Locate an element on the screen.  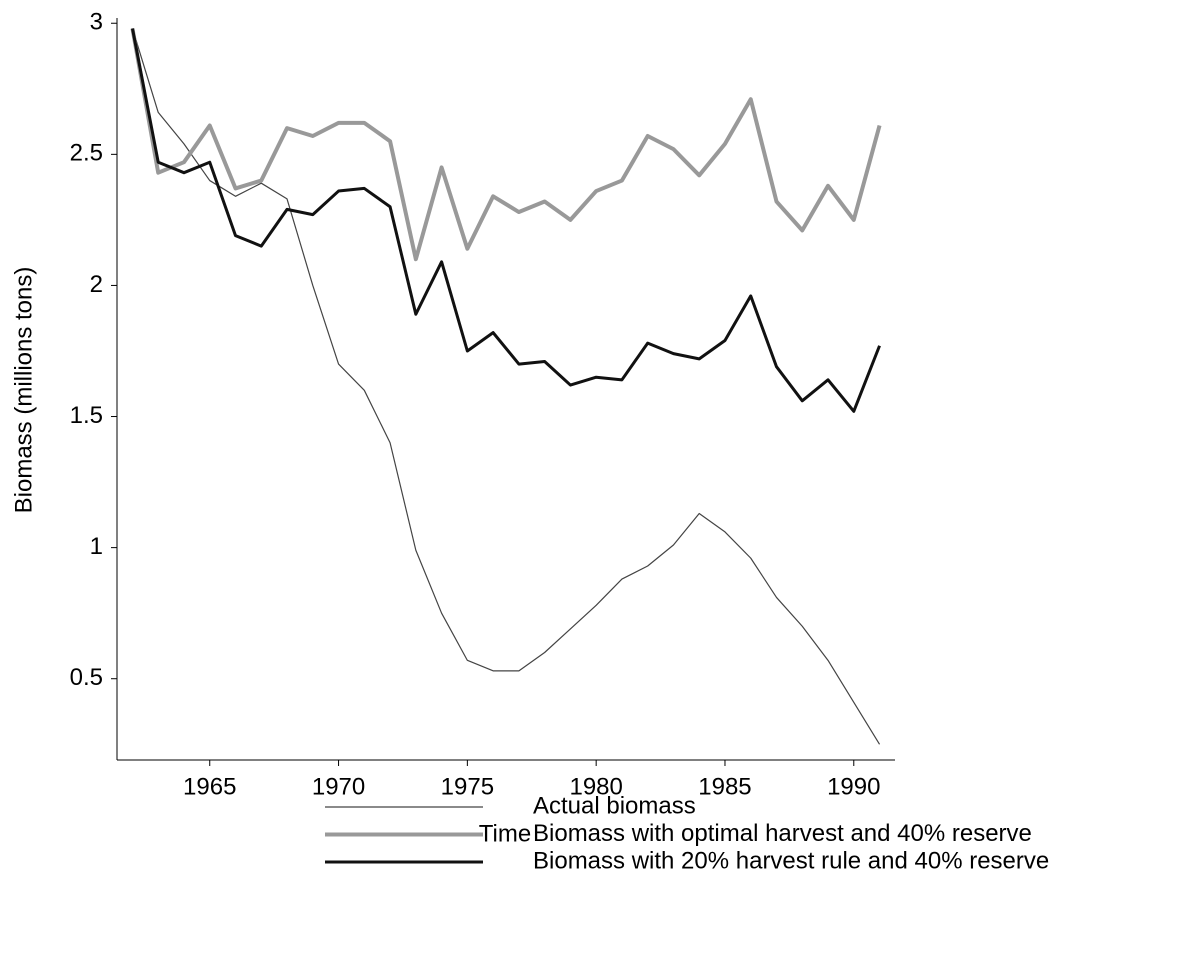
y-tick-label: 3 is located at coordinates (96, 22).